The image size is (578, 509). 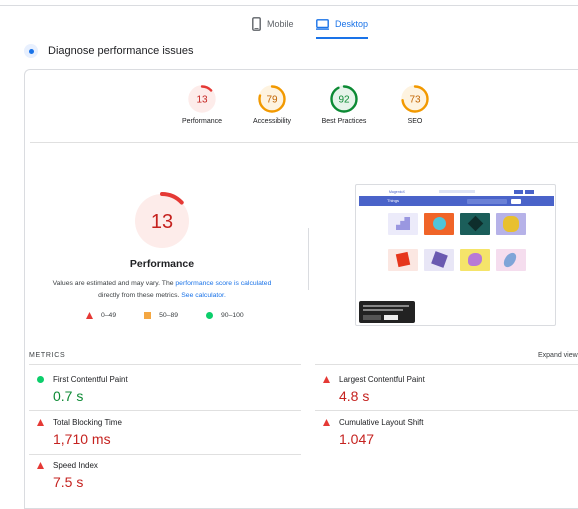 What do you see at coordinates (169, 315) in the screenshot?
I see `legend-range: 50–89` at bounding box center [169, 315].